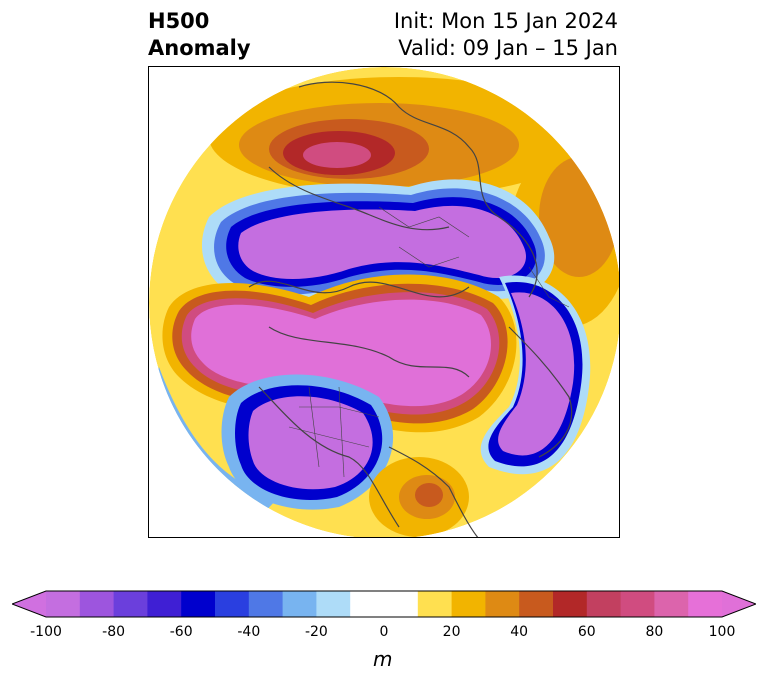 This screenshot has height=684, width=768. What do you see at coordinates (199, 48) in the screenshot?
I see `variable-type-label: Anomaly` at bounding box center [199, 48].